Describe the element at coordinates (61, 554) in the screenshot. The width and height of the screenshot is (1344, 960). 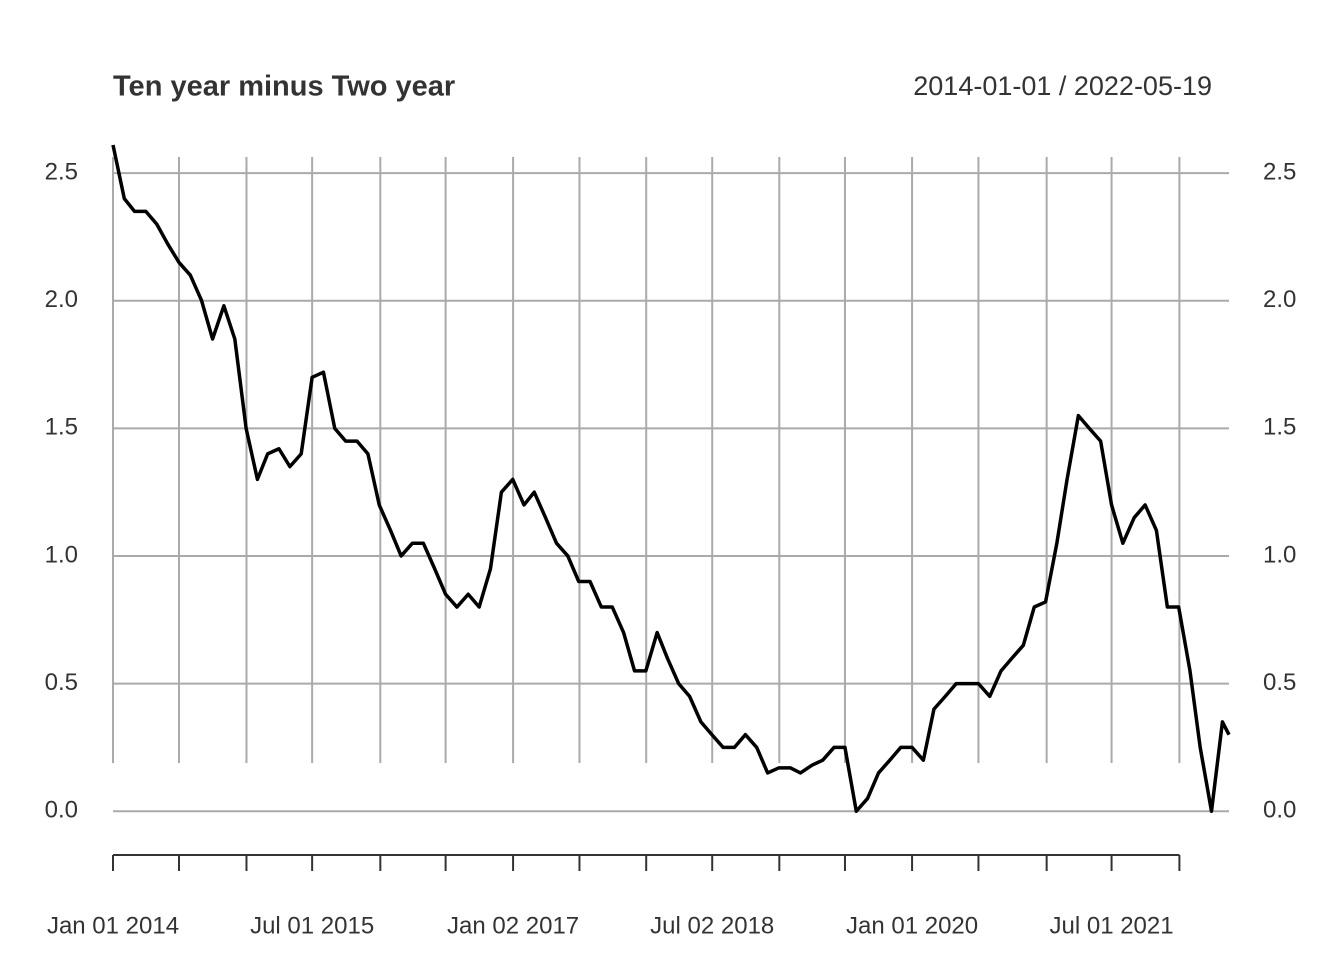
I see `y-tick-label: 1.0` at that location.